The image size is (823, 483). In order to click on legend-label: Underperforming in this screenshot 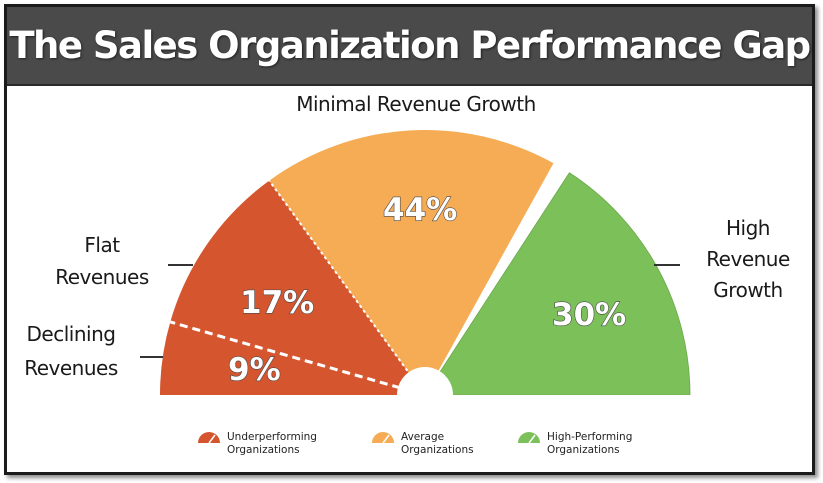, I will do `click(272, 437)`.